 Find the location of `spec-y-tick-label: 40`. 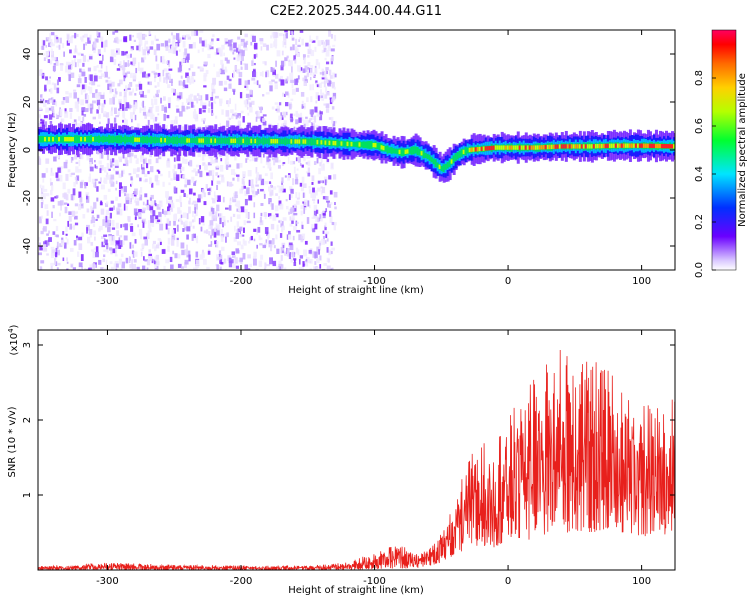

spec-y-tick-label: 40 is located at coordinates (27, 54).